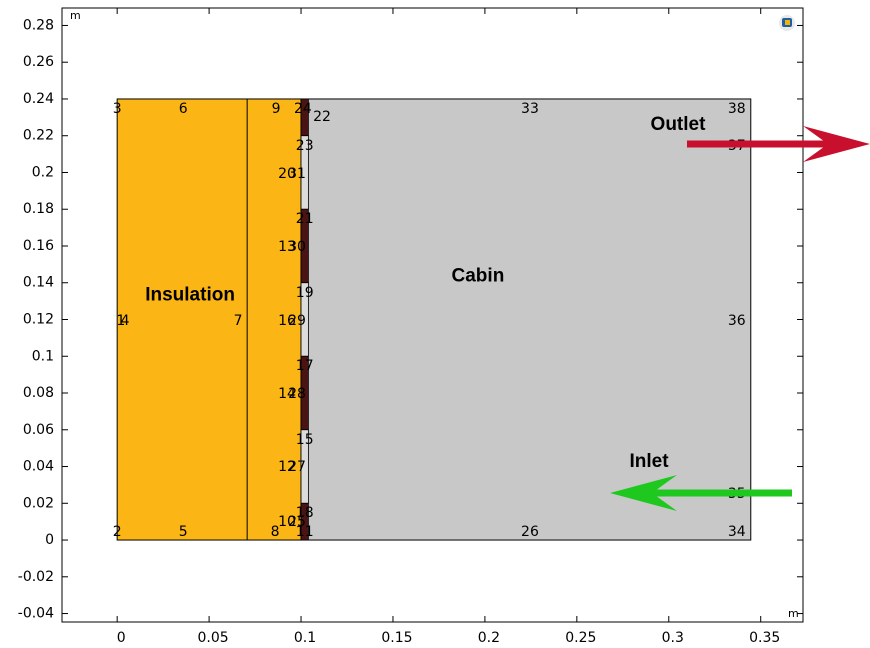 The height and width of the screenshot is (648, 870). I want to click on y-tick-label: 0.26, so click(38, 62).